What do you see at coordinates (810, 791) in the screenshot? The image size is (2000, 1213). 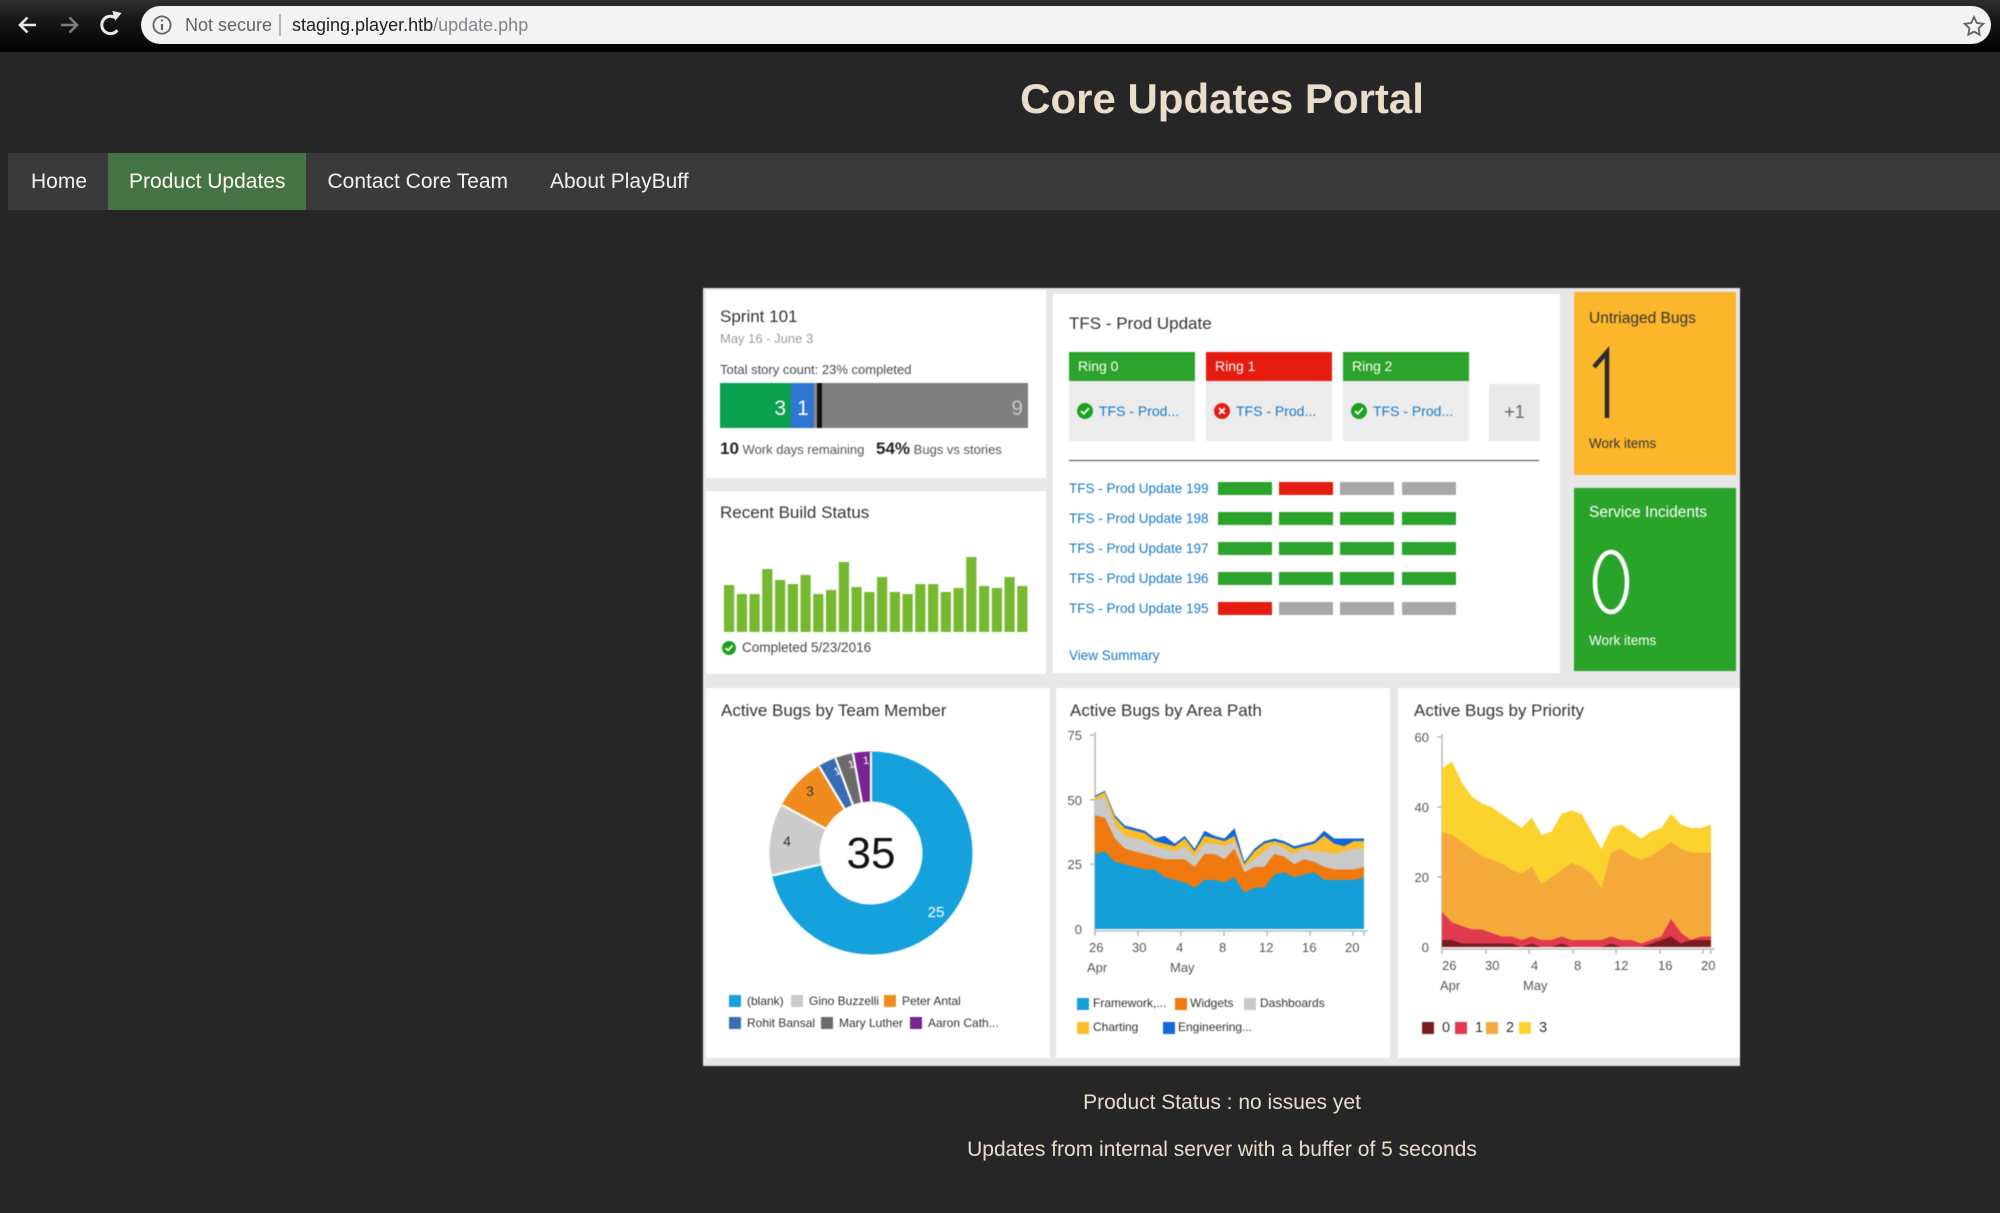 I see `svg-text: 3` at bounding box center [810, 791].